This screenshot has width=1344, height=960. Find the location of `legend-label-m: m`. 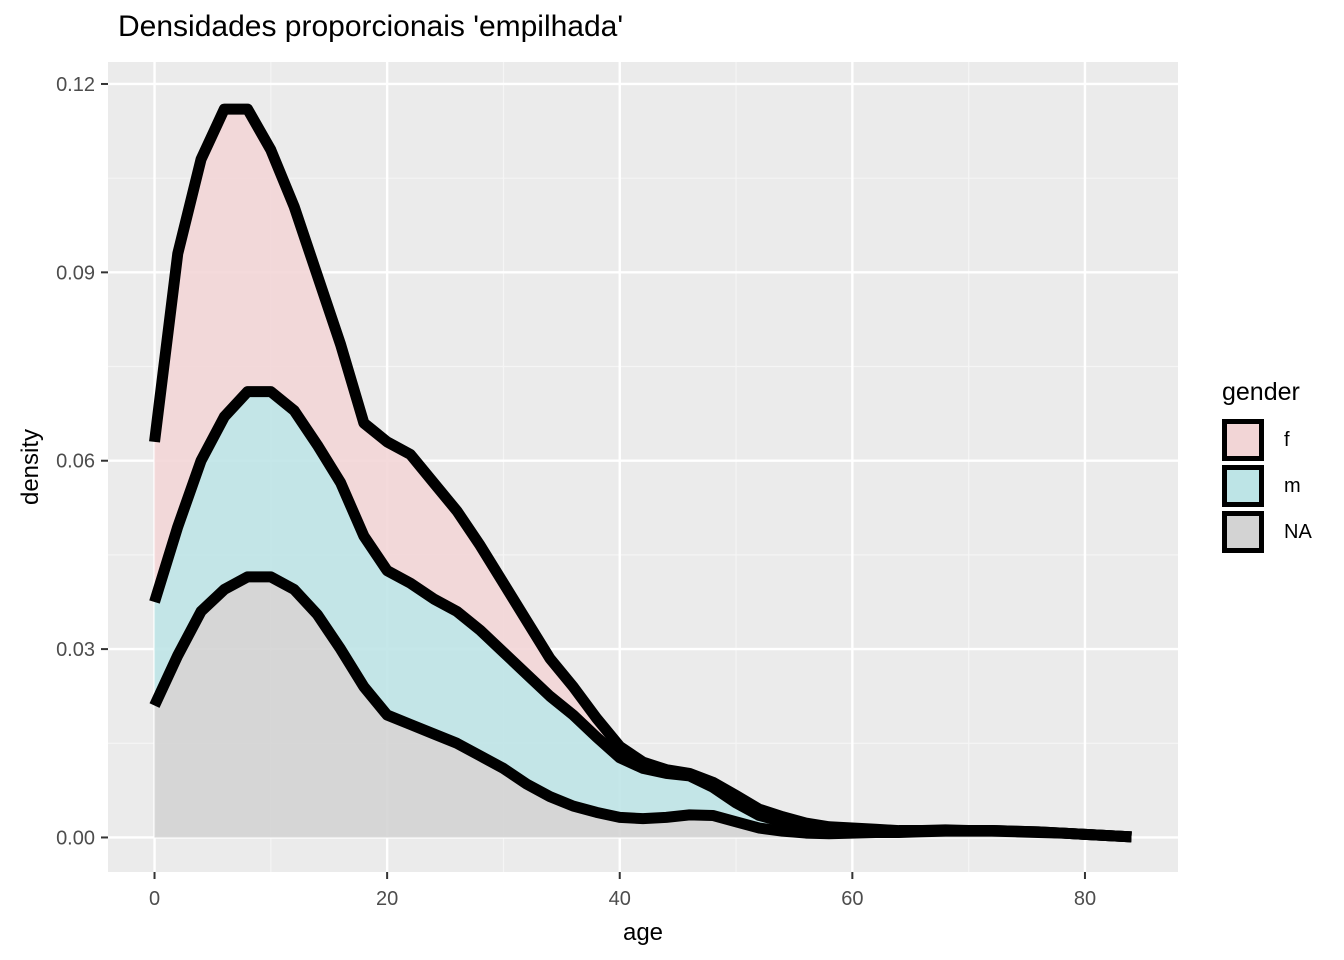

legend-label-m: m is located at coordinates (1292, 485).